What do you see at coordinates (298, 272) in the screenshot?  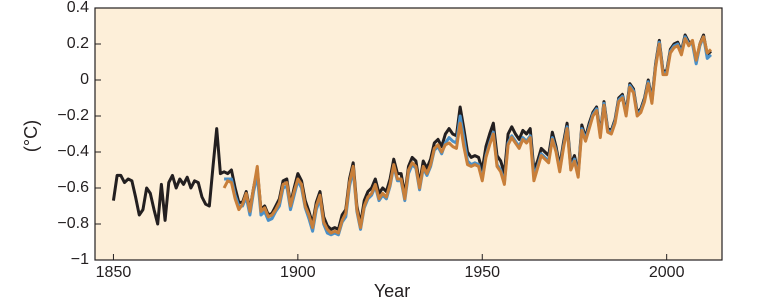 I see `x-tick-label: 1900` at bounding box center [298, 272].